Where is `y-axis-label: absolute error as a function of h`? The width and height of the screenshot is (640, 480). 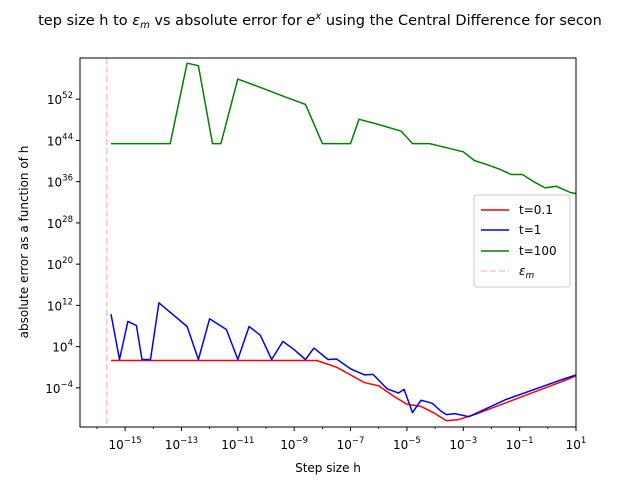 y-axis-label: absolute error as a function of h is located at coordinates (24, 242).